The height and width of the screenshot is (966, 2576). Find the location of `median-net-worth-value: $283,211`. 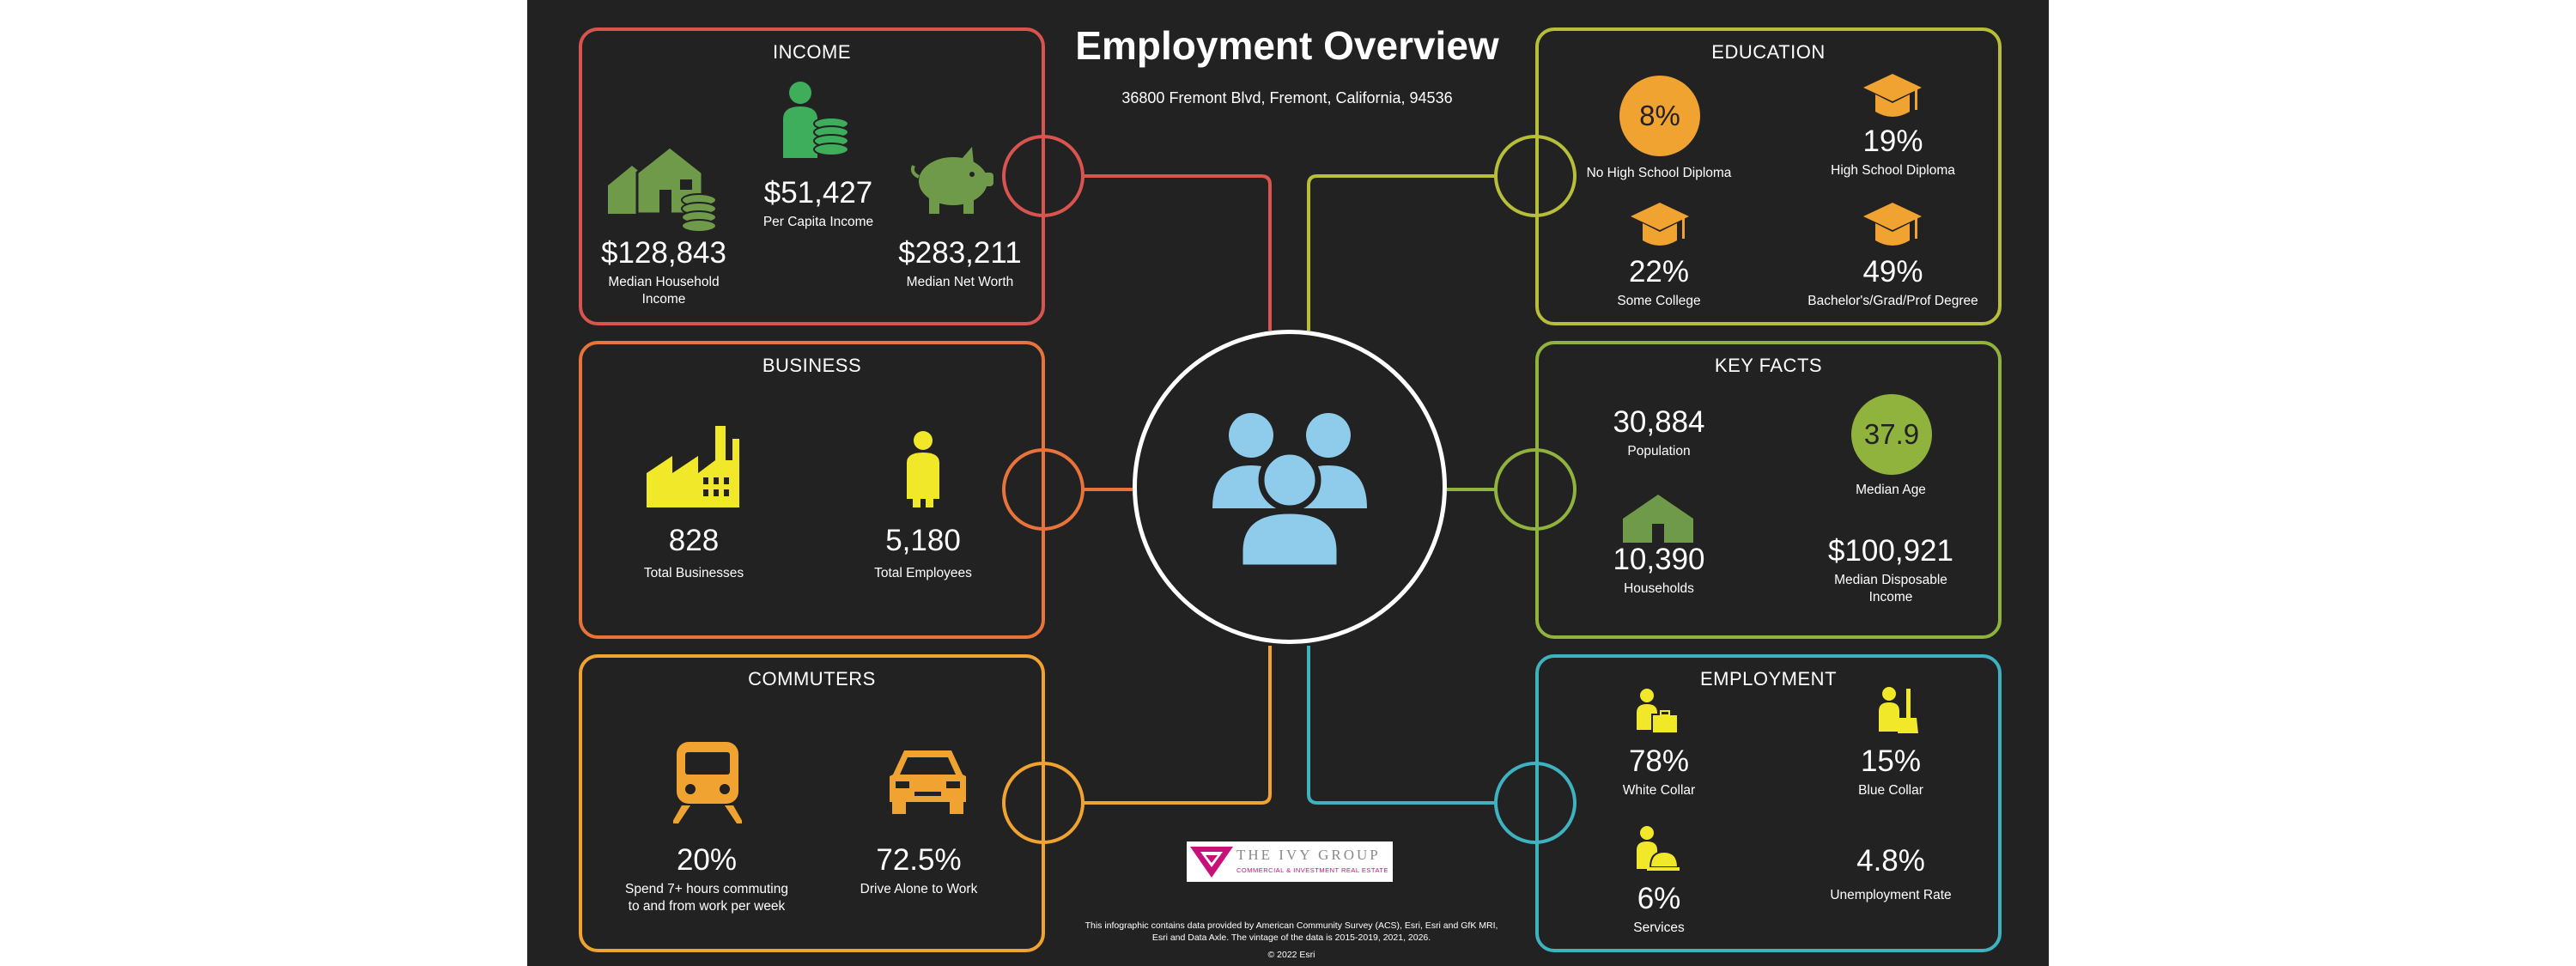

median-net-worth-value: $283,211 is located at coordinates (960, 253).